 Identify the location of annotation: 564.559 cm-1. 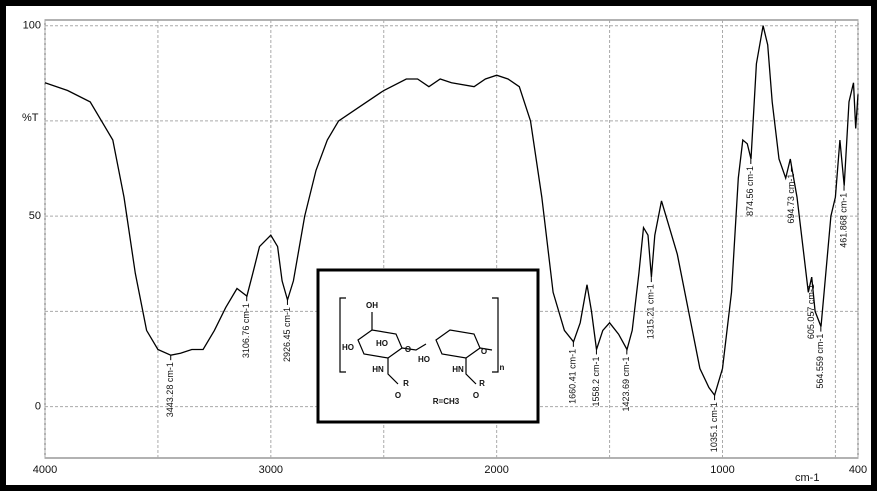
(820, 361).